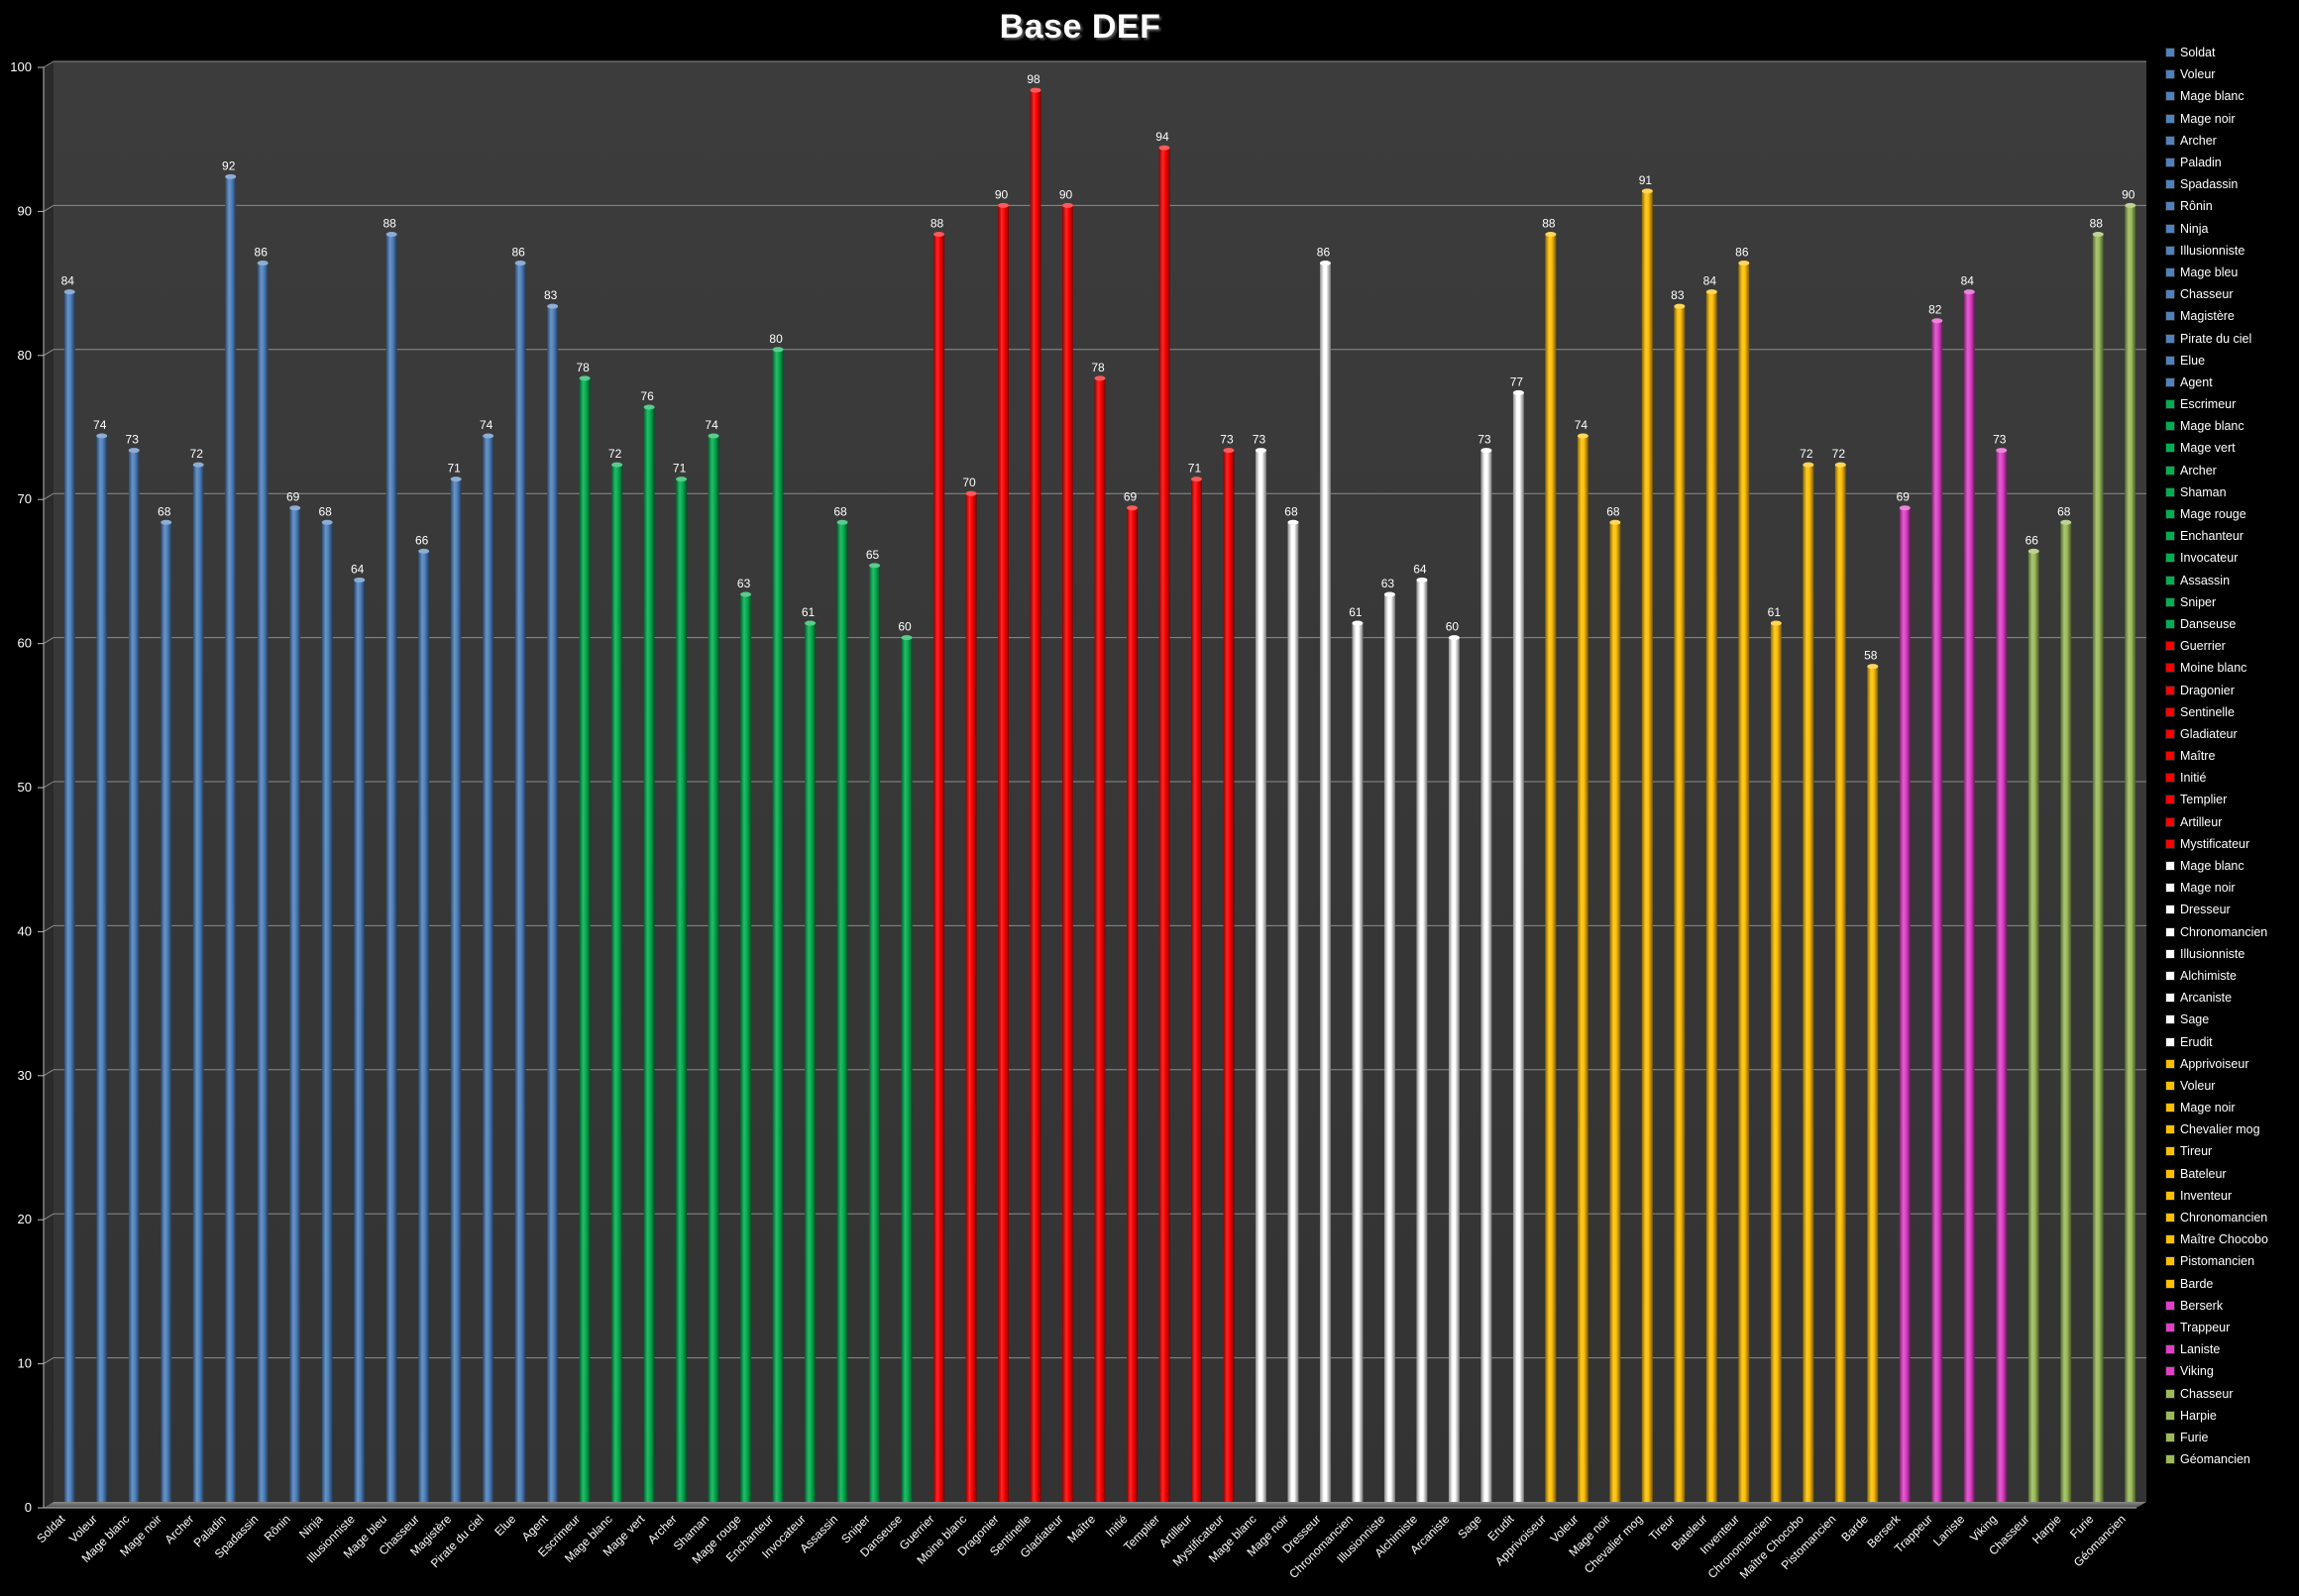 Image resolution: width=2299 pixels, height=1596 pixels. Describe the element at coordinates (2129, 194) in the screenshot. I see `data-label: 90` at that location.